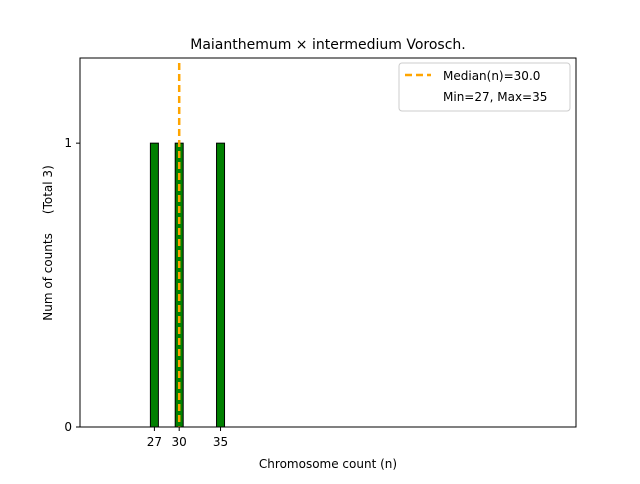 The image size is (640, 484). I want to click on y-axis-label: Num of counts (Total 3), so click(48, 242).